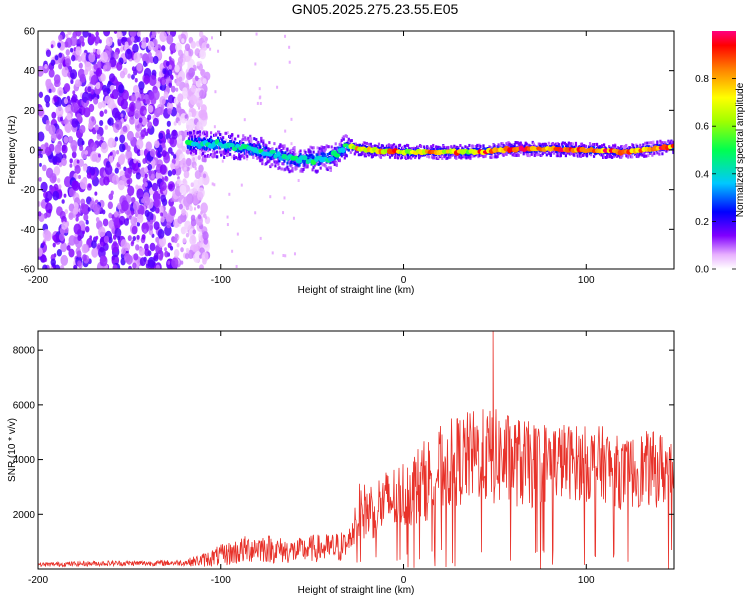 Image resolution: width=750 pixels, height=600 pixels. I want to click on signal-core-cell, so click(273, 151).